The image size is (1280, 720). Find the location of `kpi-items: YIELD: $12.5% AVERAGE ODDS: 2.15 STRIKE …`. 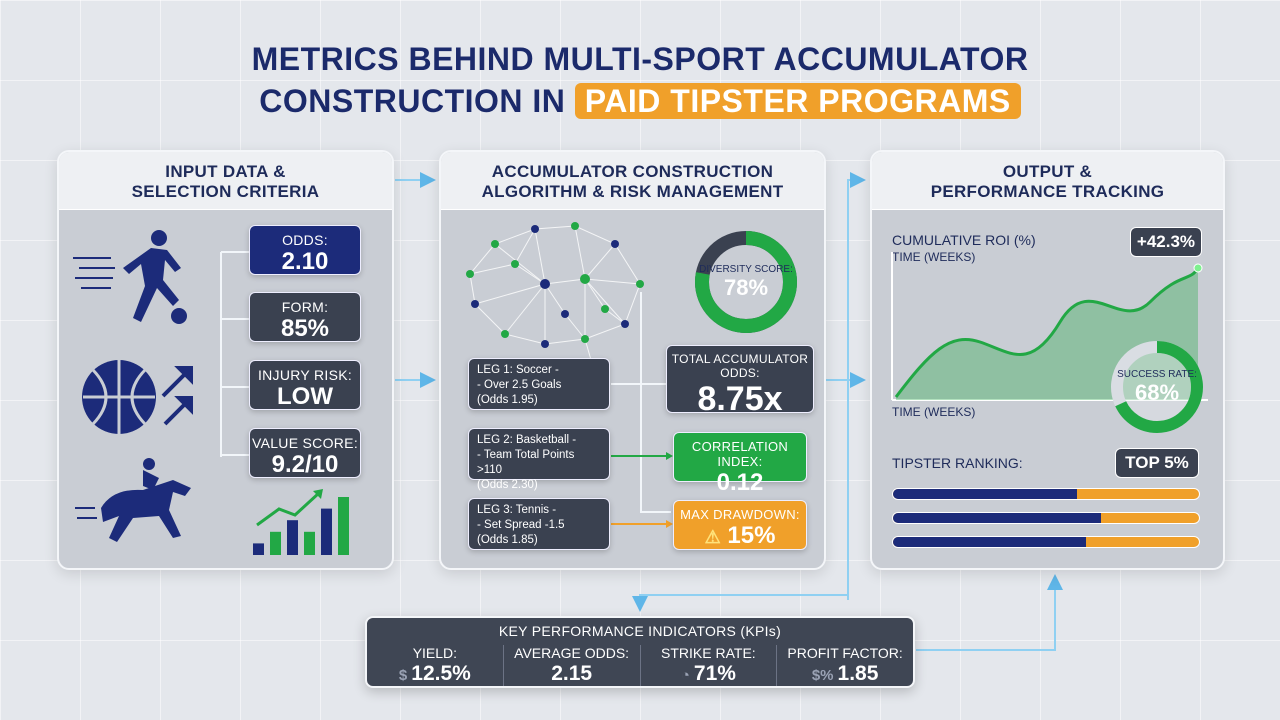

kpi-items: YIELD: $12.5% AVERAGE ODDS: 2.15 STRIKE … is located at coordinates (640, 665).